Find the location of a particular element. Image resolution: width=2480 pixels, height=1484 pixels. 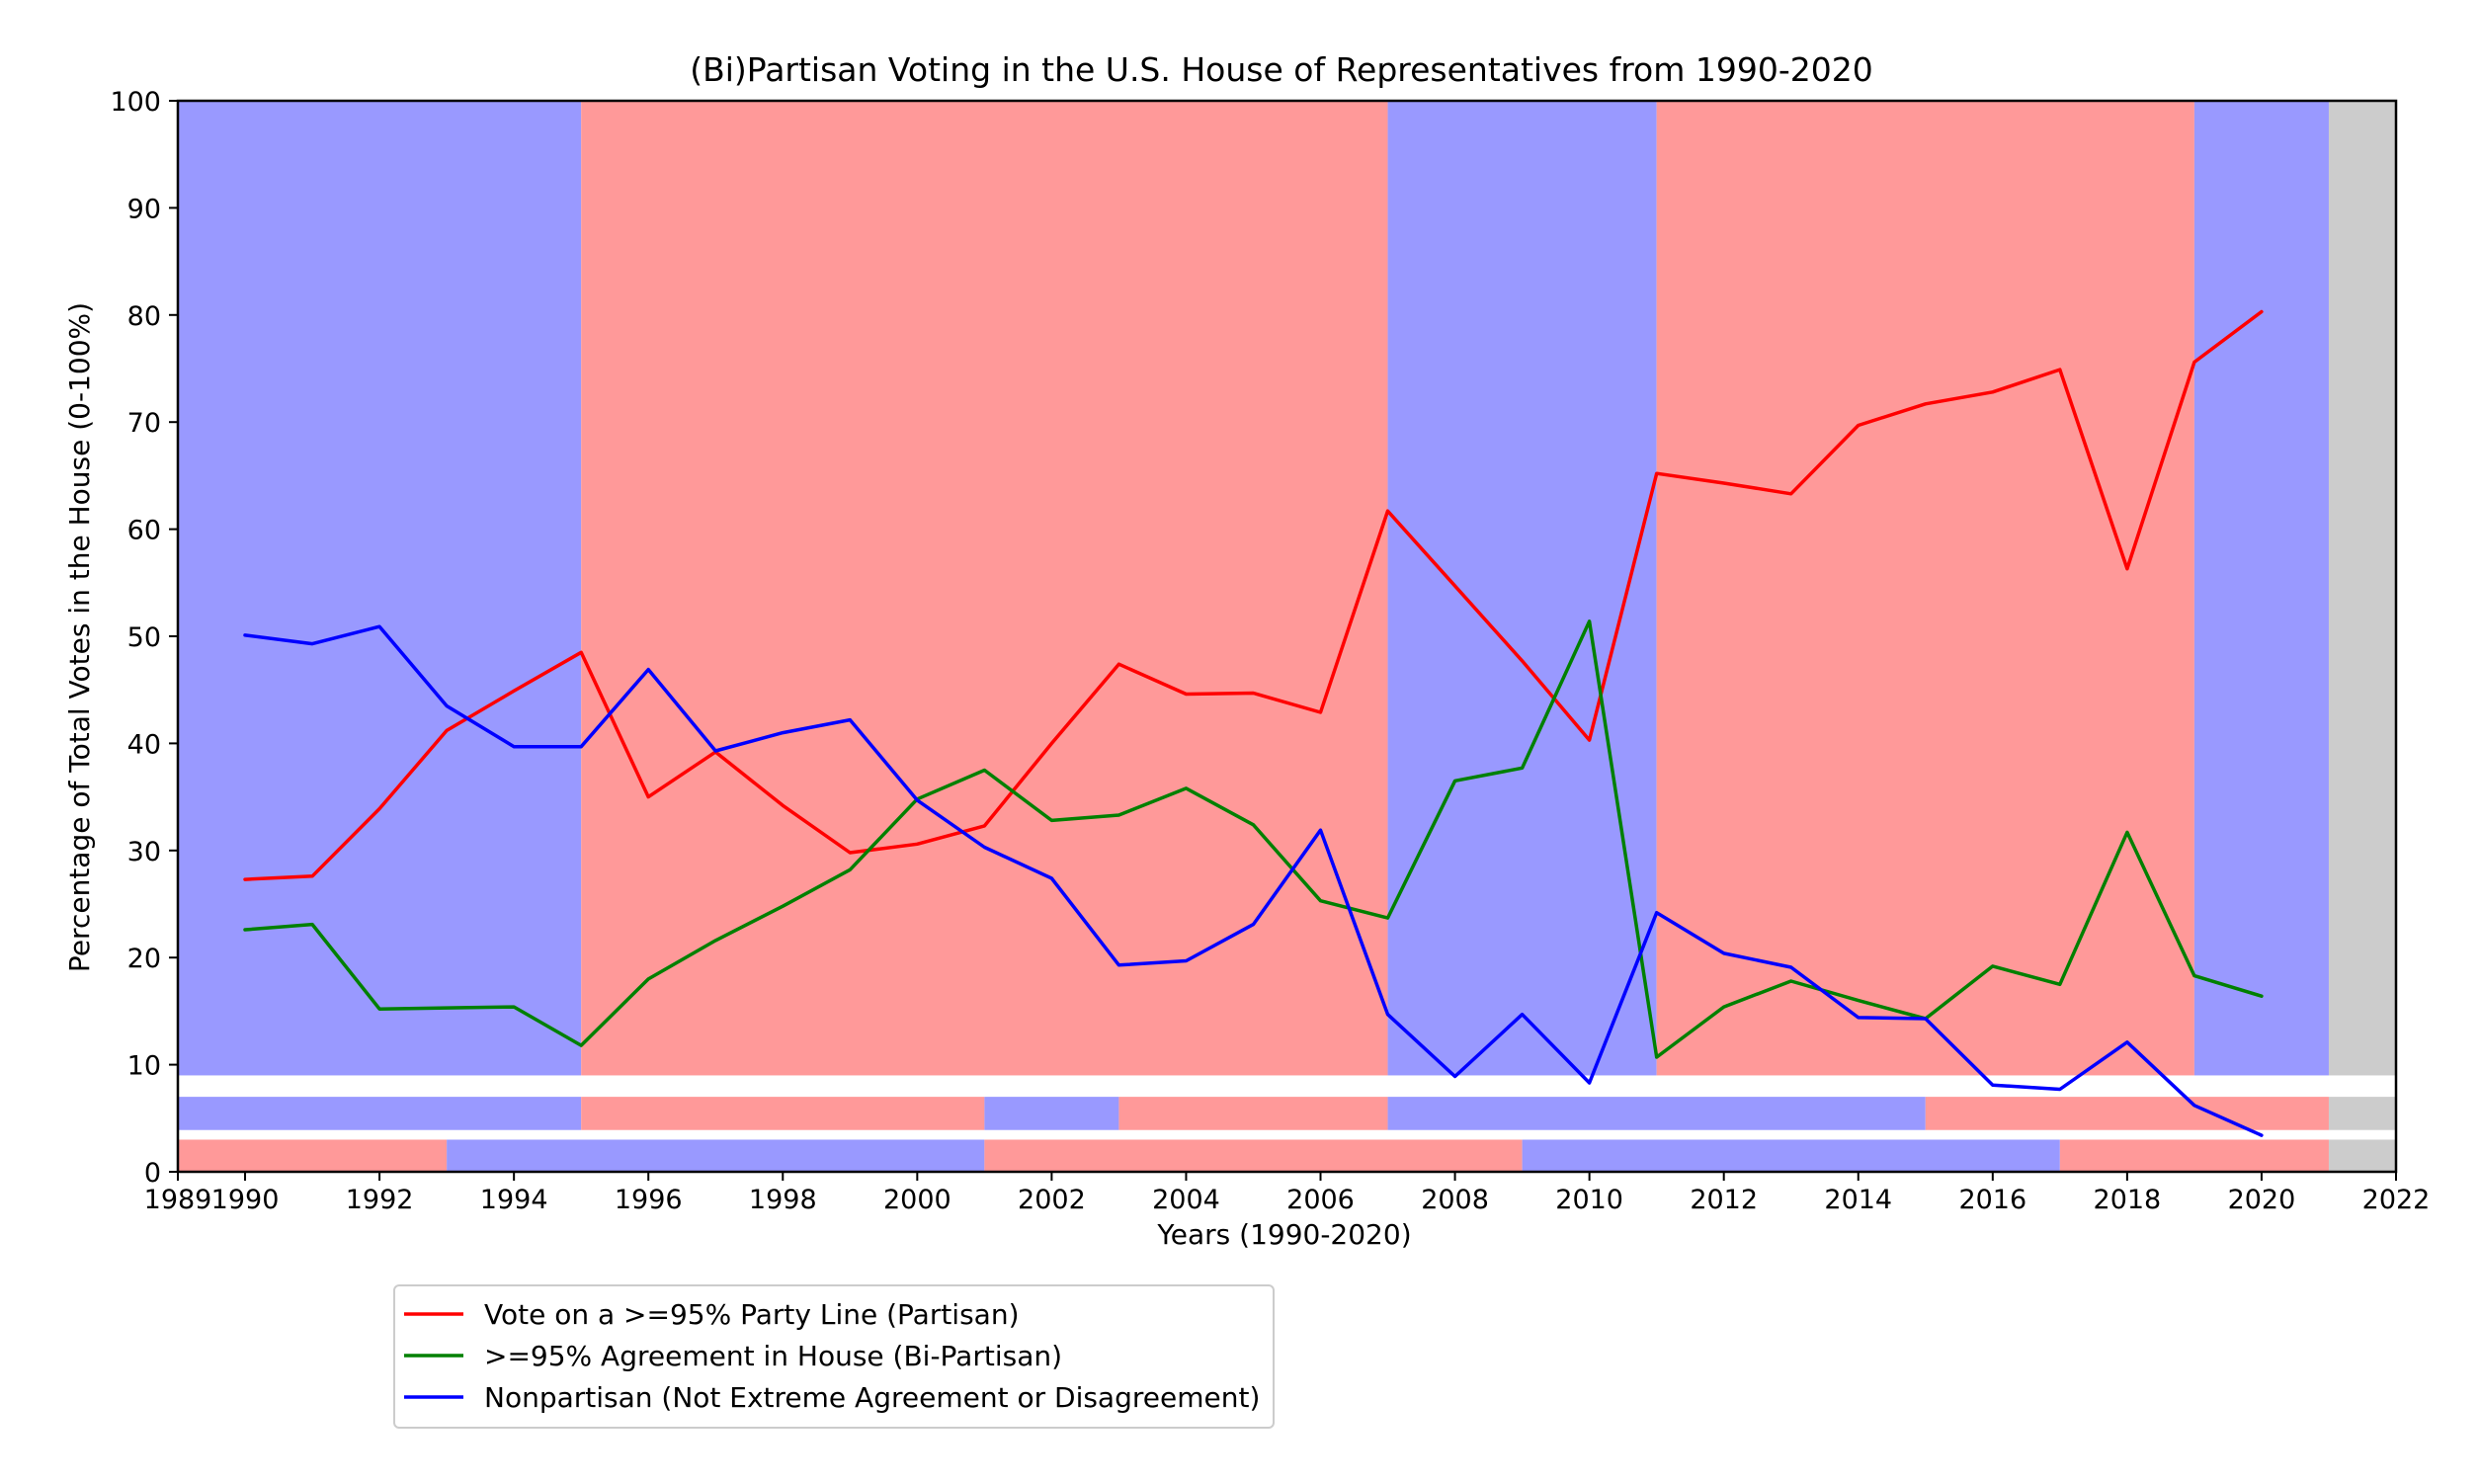

x-tick-label: 2022 is located at coordinates (2397, 1200).